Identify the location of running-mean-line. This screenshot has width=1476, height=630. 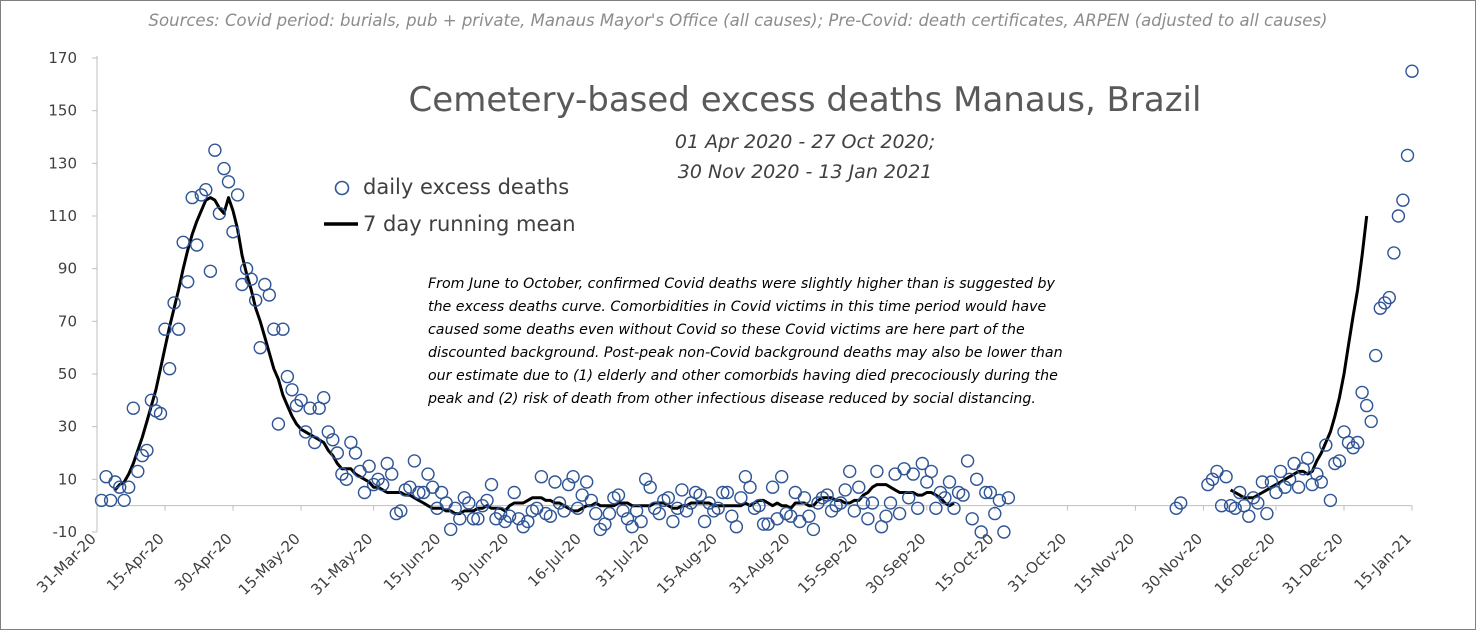
(1299, 357).